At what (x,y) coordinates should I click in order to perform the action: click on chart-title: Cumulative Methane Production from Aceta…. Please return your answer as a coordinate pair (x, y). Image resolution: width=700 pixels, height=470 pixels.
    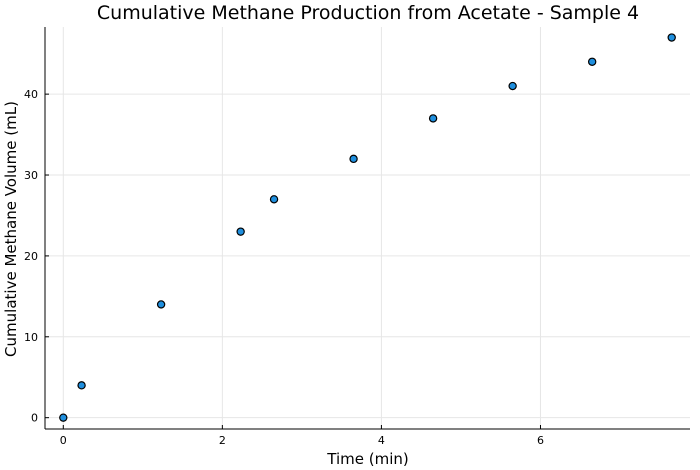
    Looking at the image, I should click on (368, 13).